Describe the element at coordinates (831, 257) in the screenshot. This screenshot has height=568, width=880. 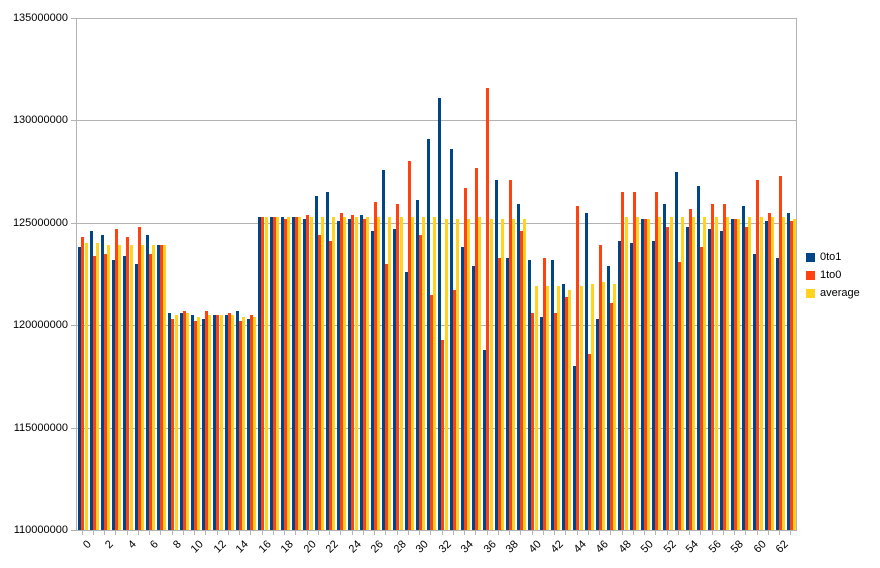
I see `legend-label: 0to1` at that location.